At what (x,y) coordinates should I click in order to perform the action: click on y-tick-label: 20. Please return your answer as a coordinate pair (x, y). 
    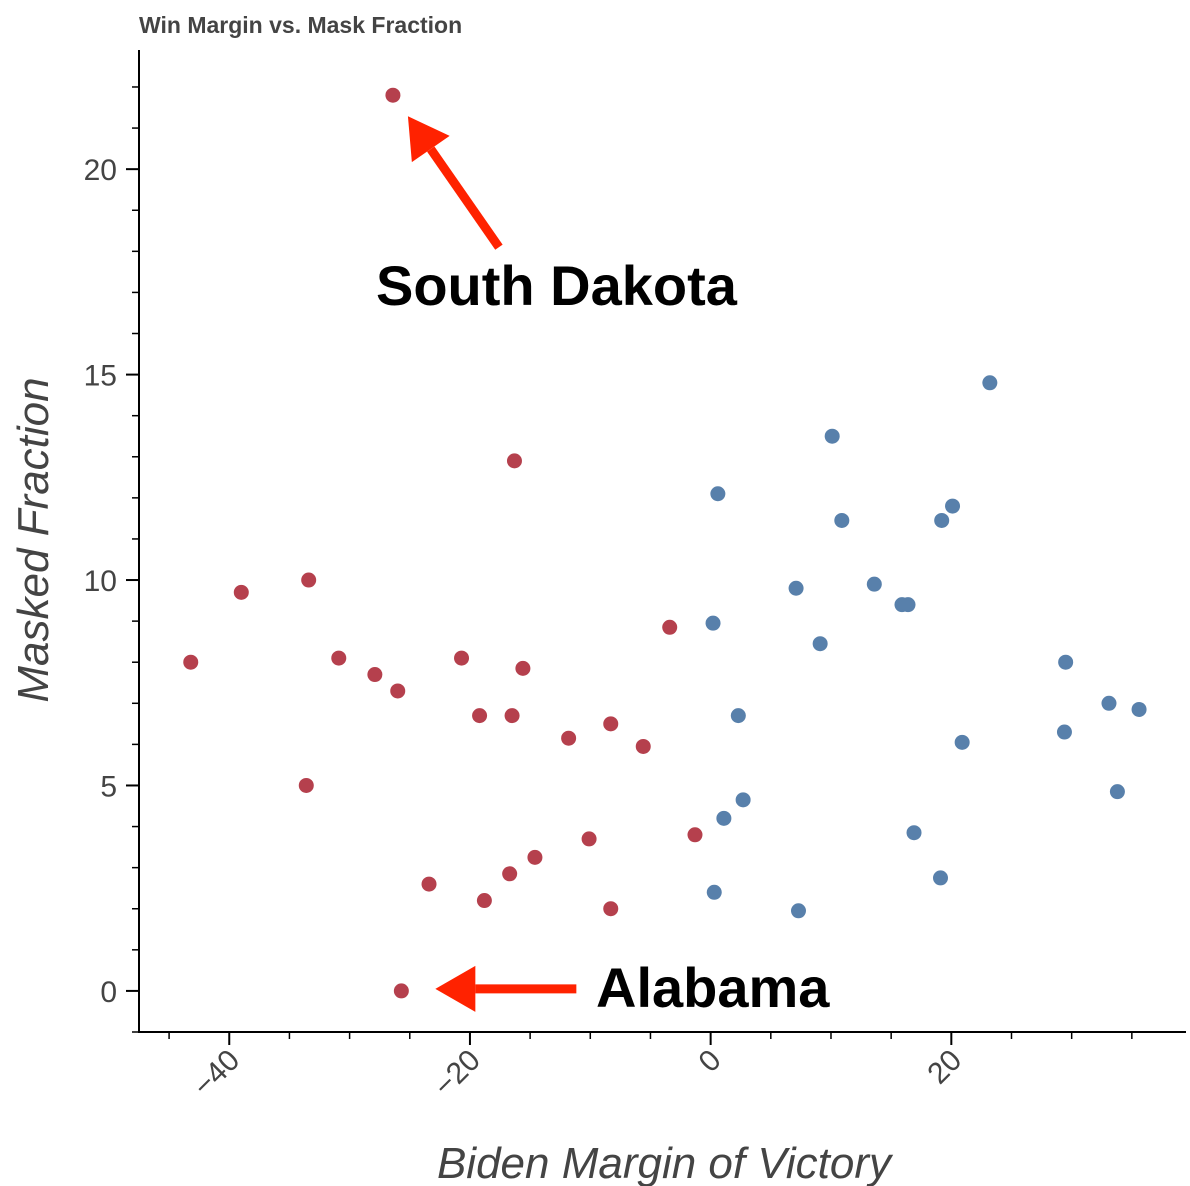
    Looking at the image, I should click on (100, 170).